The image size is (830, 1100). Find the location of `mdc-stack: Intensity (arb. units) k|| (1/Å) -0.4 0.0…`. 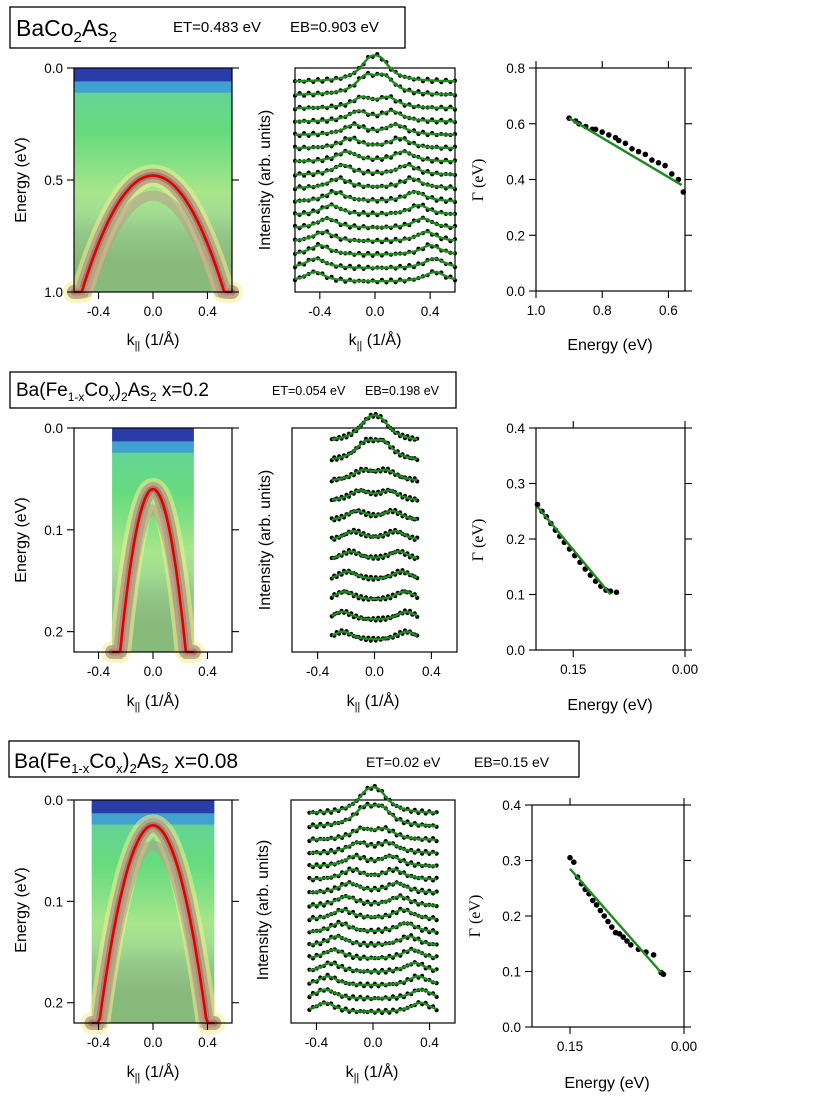

mdc-stack: Intensity (arb. units) k|| (1/Å) -0.4 0.0… is located at coordinates (357, 562).